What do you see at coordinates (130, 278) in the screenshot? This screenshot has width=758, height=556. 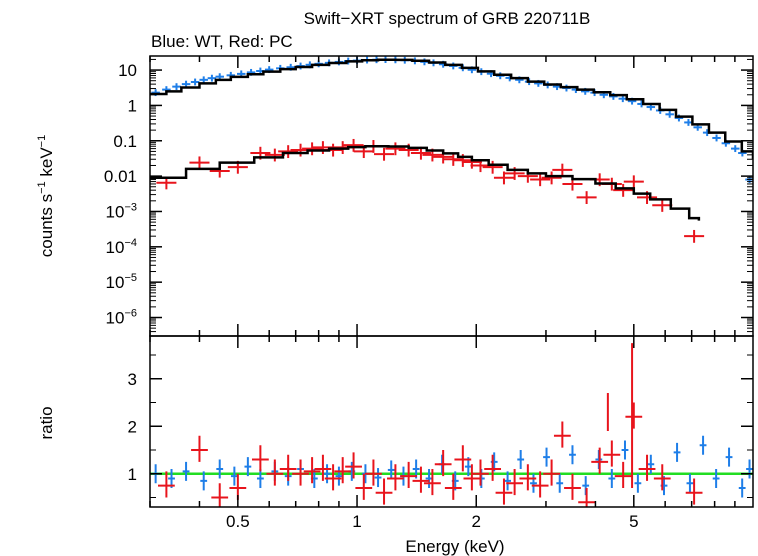 I see `tick-exp-6: −5` at bounding box center [130, 278].